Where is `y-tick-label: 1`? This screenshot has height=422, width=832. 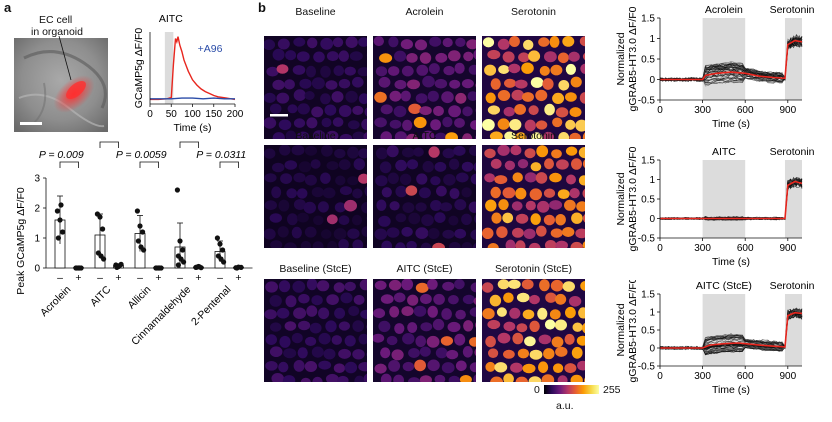
y-tick-label: 1 is located at coordinates (652, 313).